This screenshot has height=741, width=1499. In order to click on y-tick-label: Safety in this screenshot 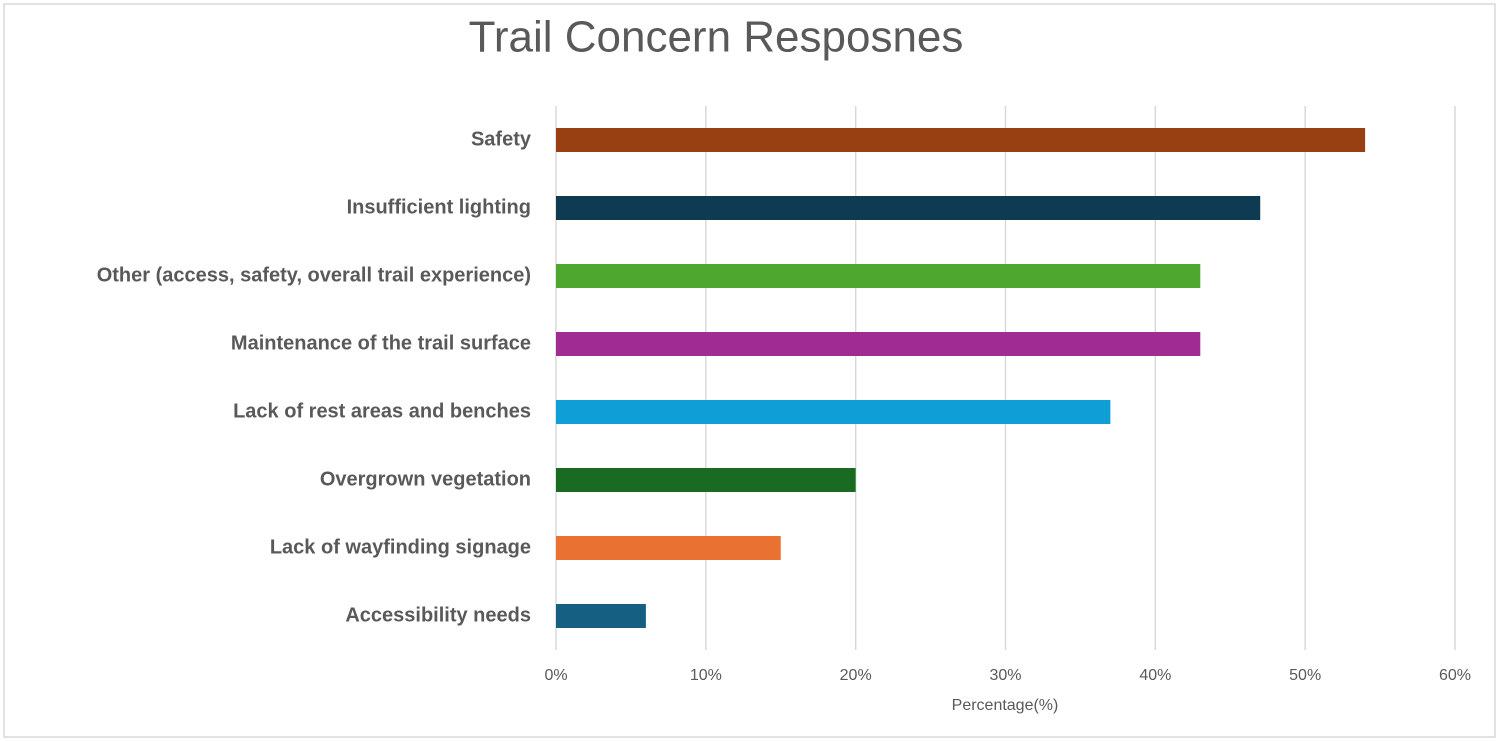, I will do `click(501, 139)`.